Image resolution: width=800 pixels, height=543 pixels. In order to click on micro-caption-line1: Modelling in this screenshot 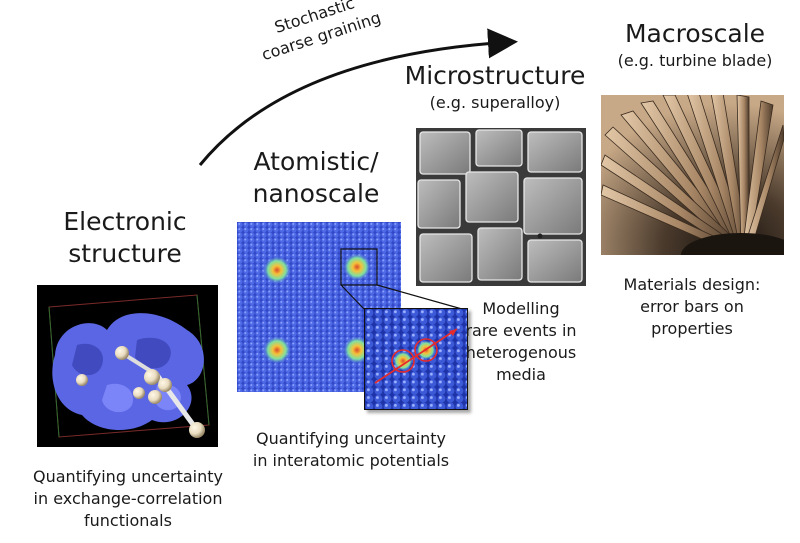, I will do `click(521, 308)`.